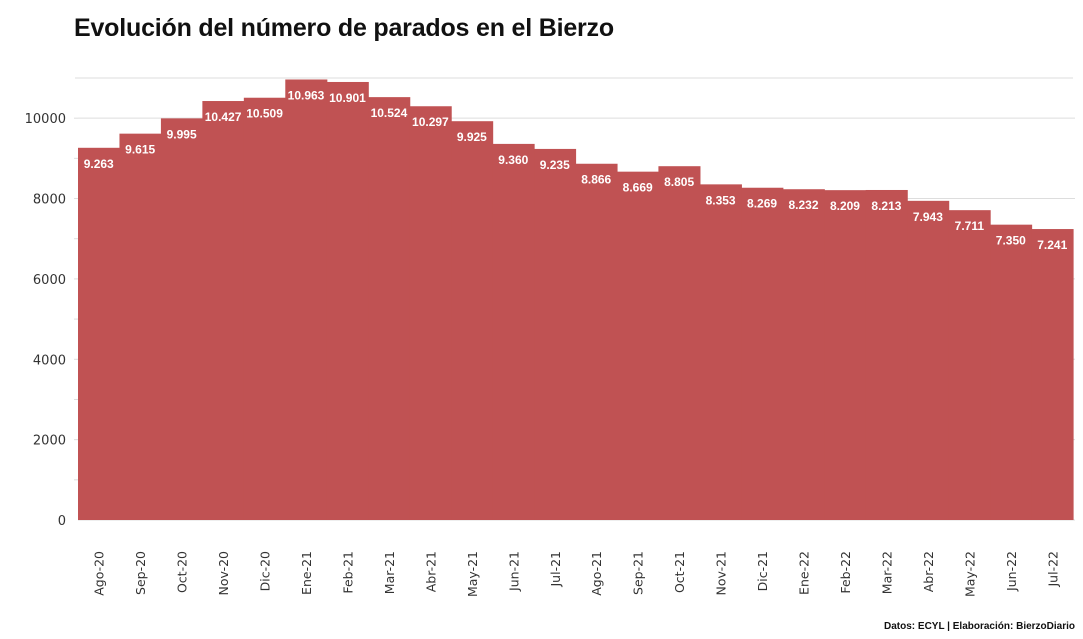 The height and width of the screenshot is (639, 1083). What do you see at coordinates (140, 150) in the screenshot?
I see `data-label: 9.615` at bounding box center [140, 150].